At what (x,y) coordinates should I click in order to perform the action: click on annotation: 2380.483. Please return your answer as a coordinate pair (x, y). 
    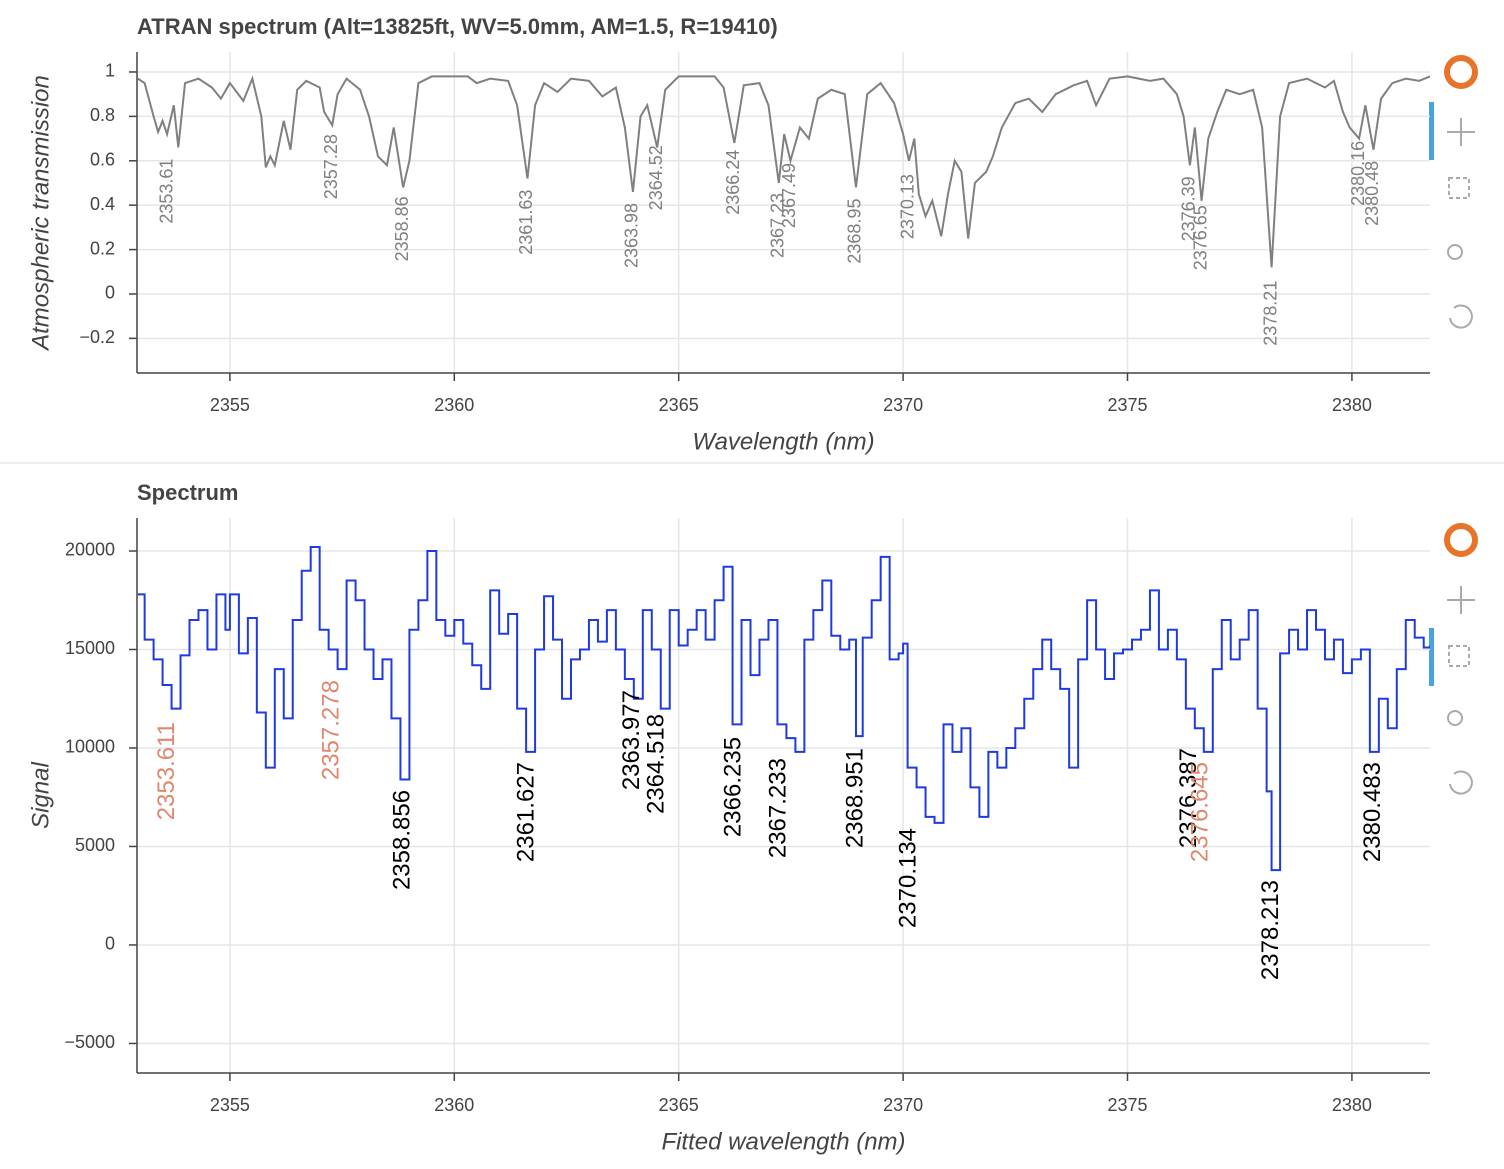
    Looking at the image, I should click on (1372, 812).